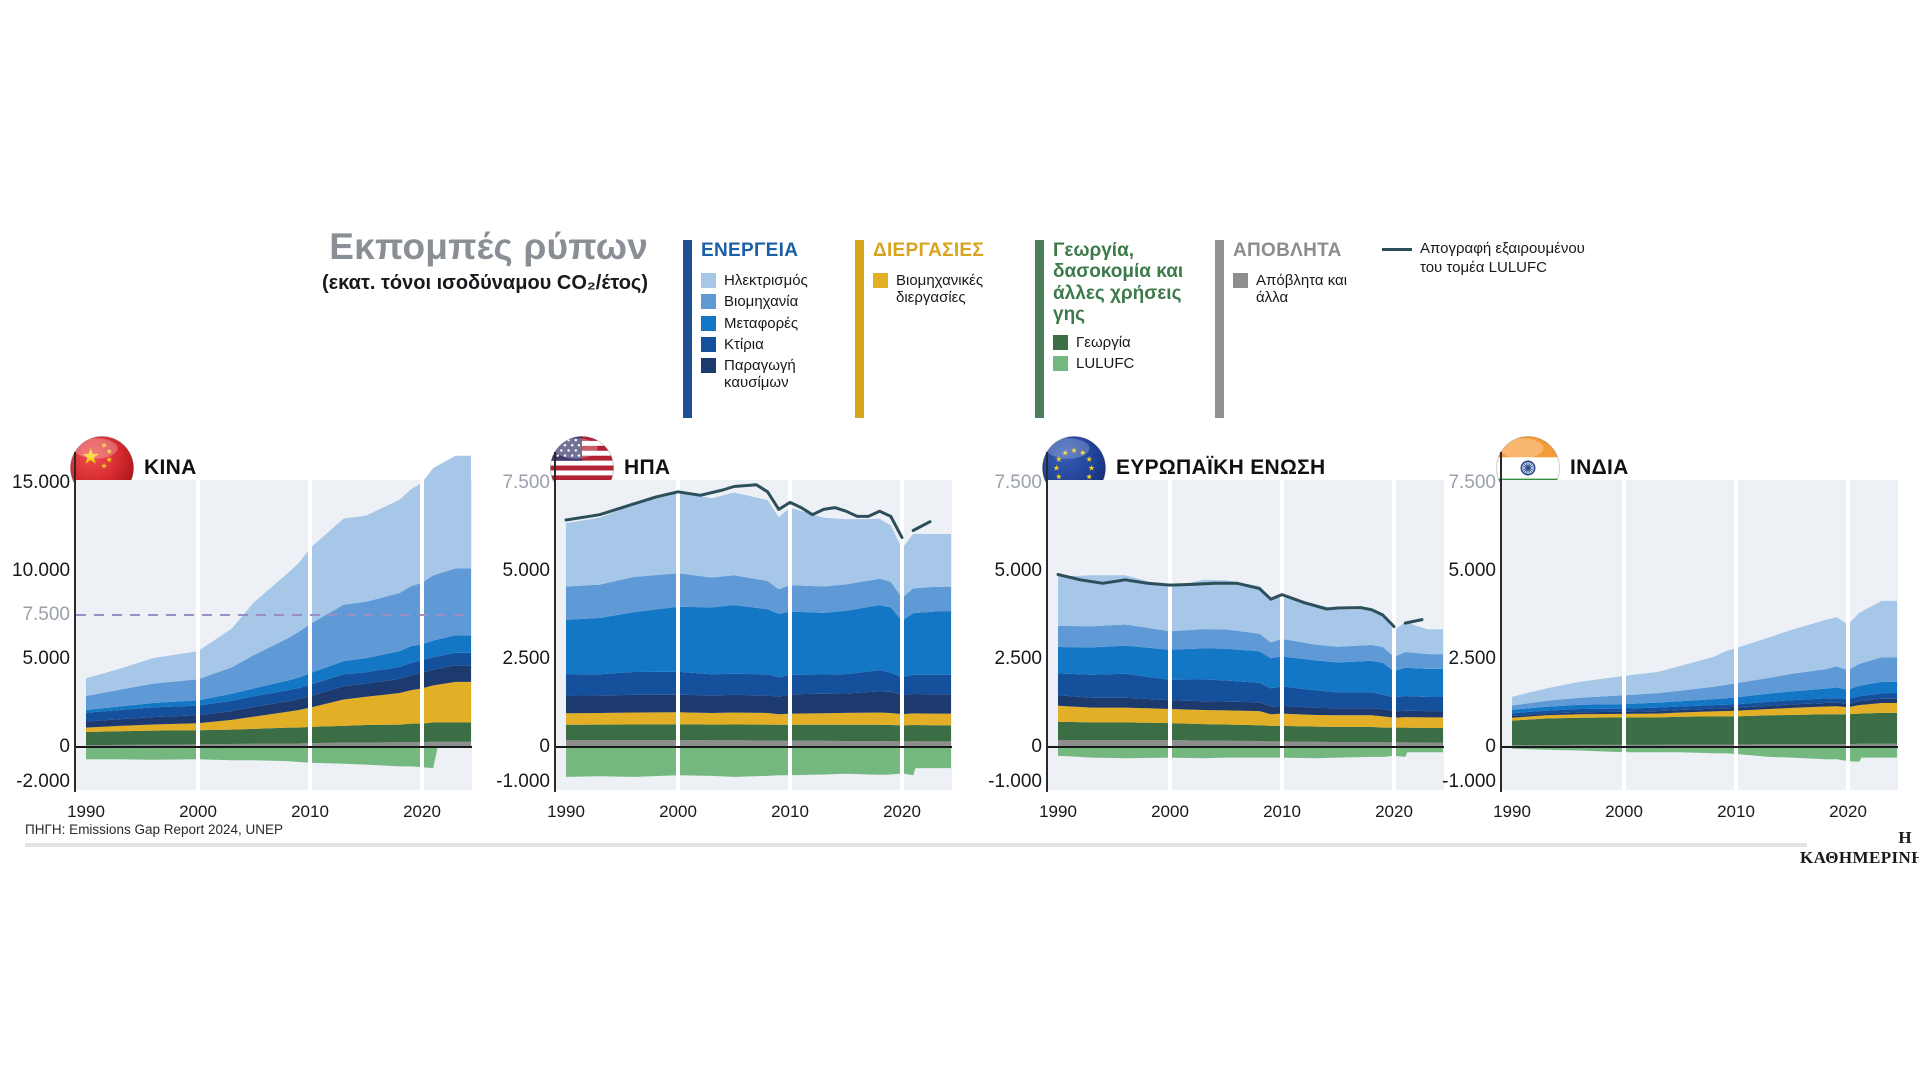  Describe the element at coordinates (1502, 258) in the screenshot. I see `legend-inventory-line-label: Απογραφή εξαιρουμένου του τομέα LULUFC` at that location.